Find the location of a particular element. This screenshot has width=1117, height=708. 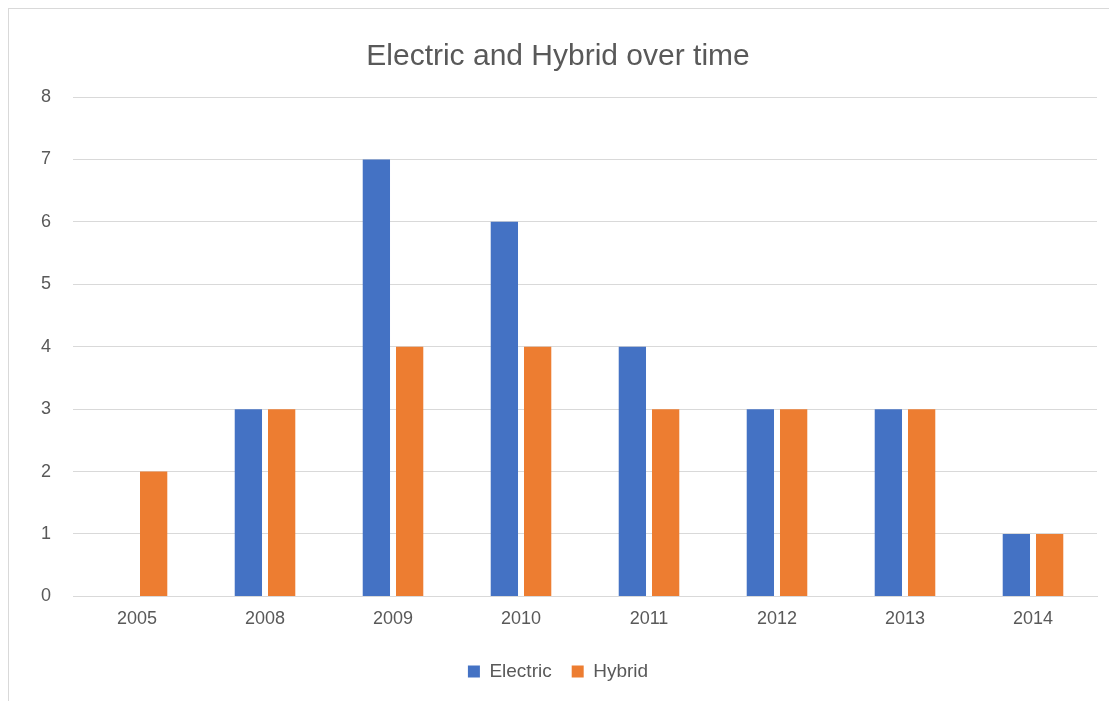

x-tick-label: 2012 is located at coordinates (777, 618).